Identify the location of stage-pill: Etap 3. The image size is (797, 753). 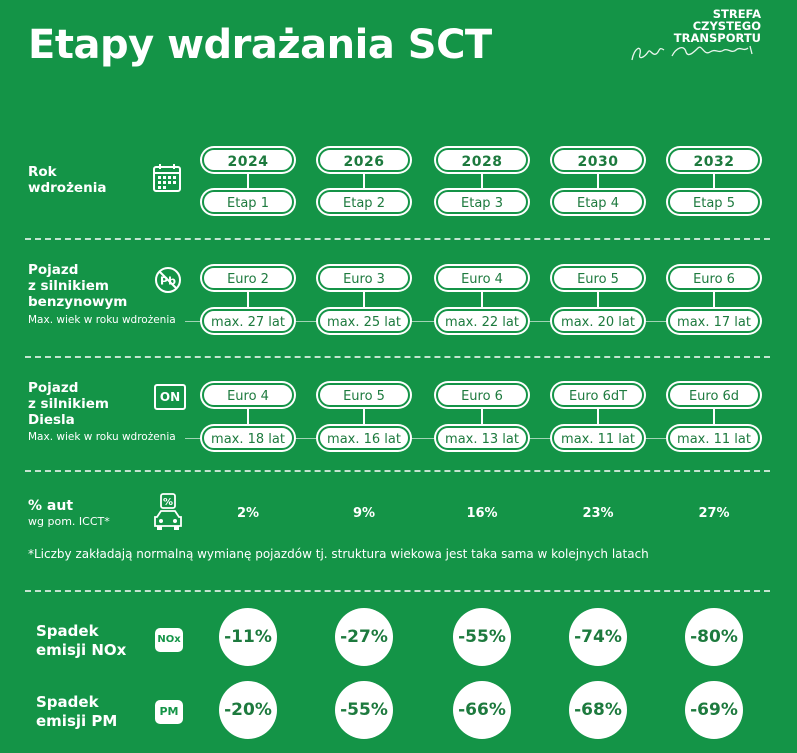
(482, 202).